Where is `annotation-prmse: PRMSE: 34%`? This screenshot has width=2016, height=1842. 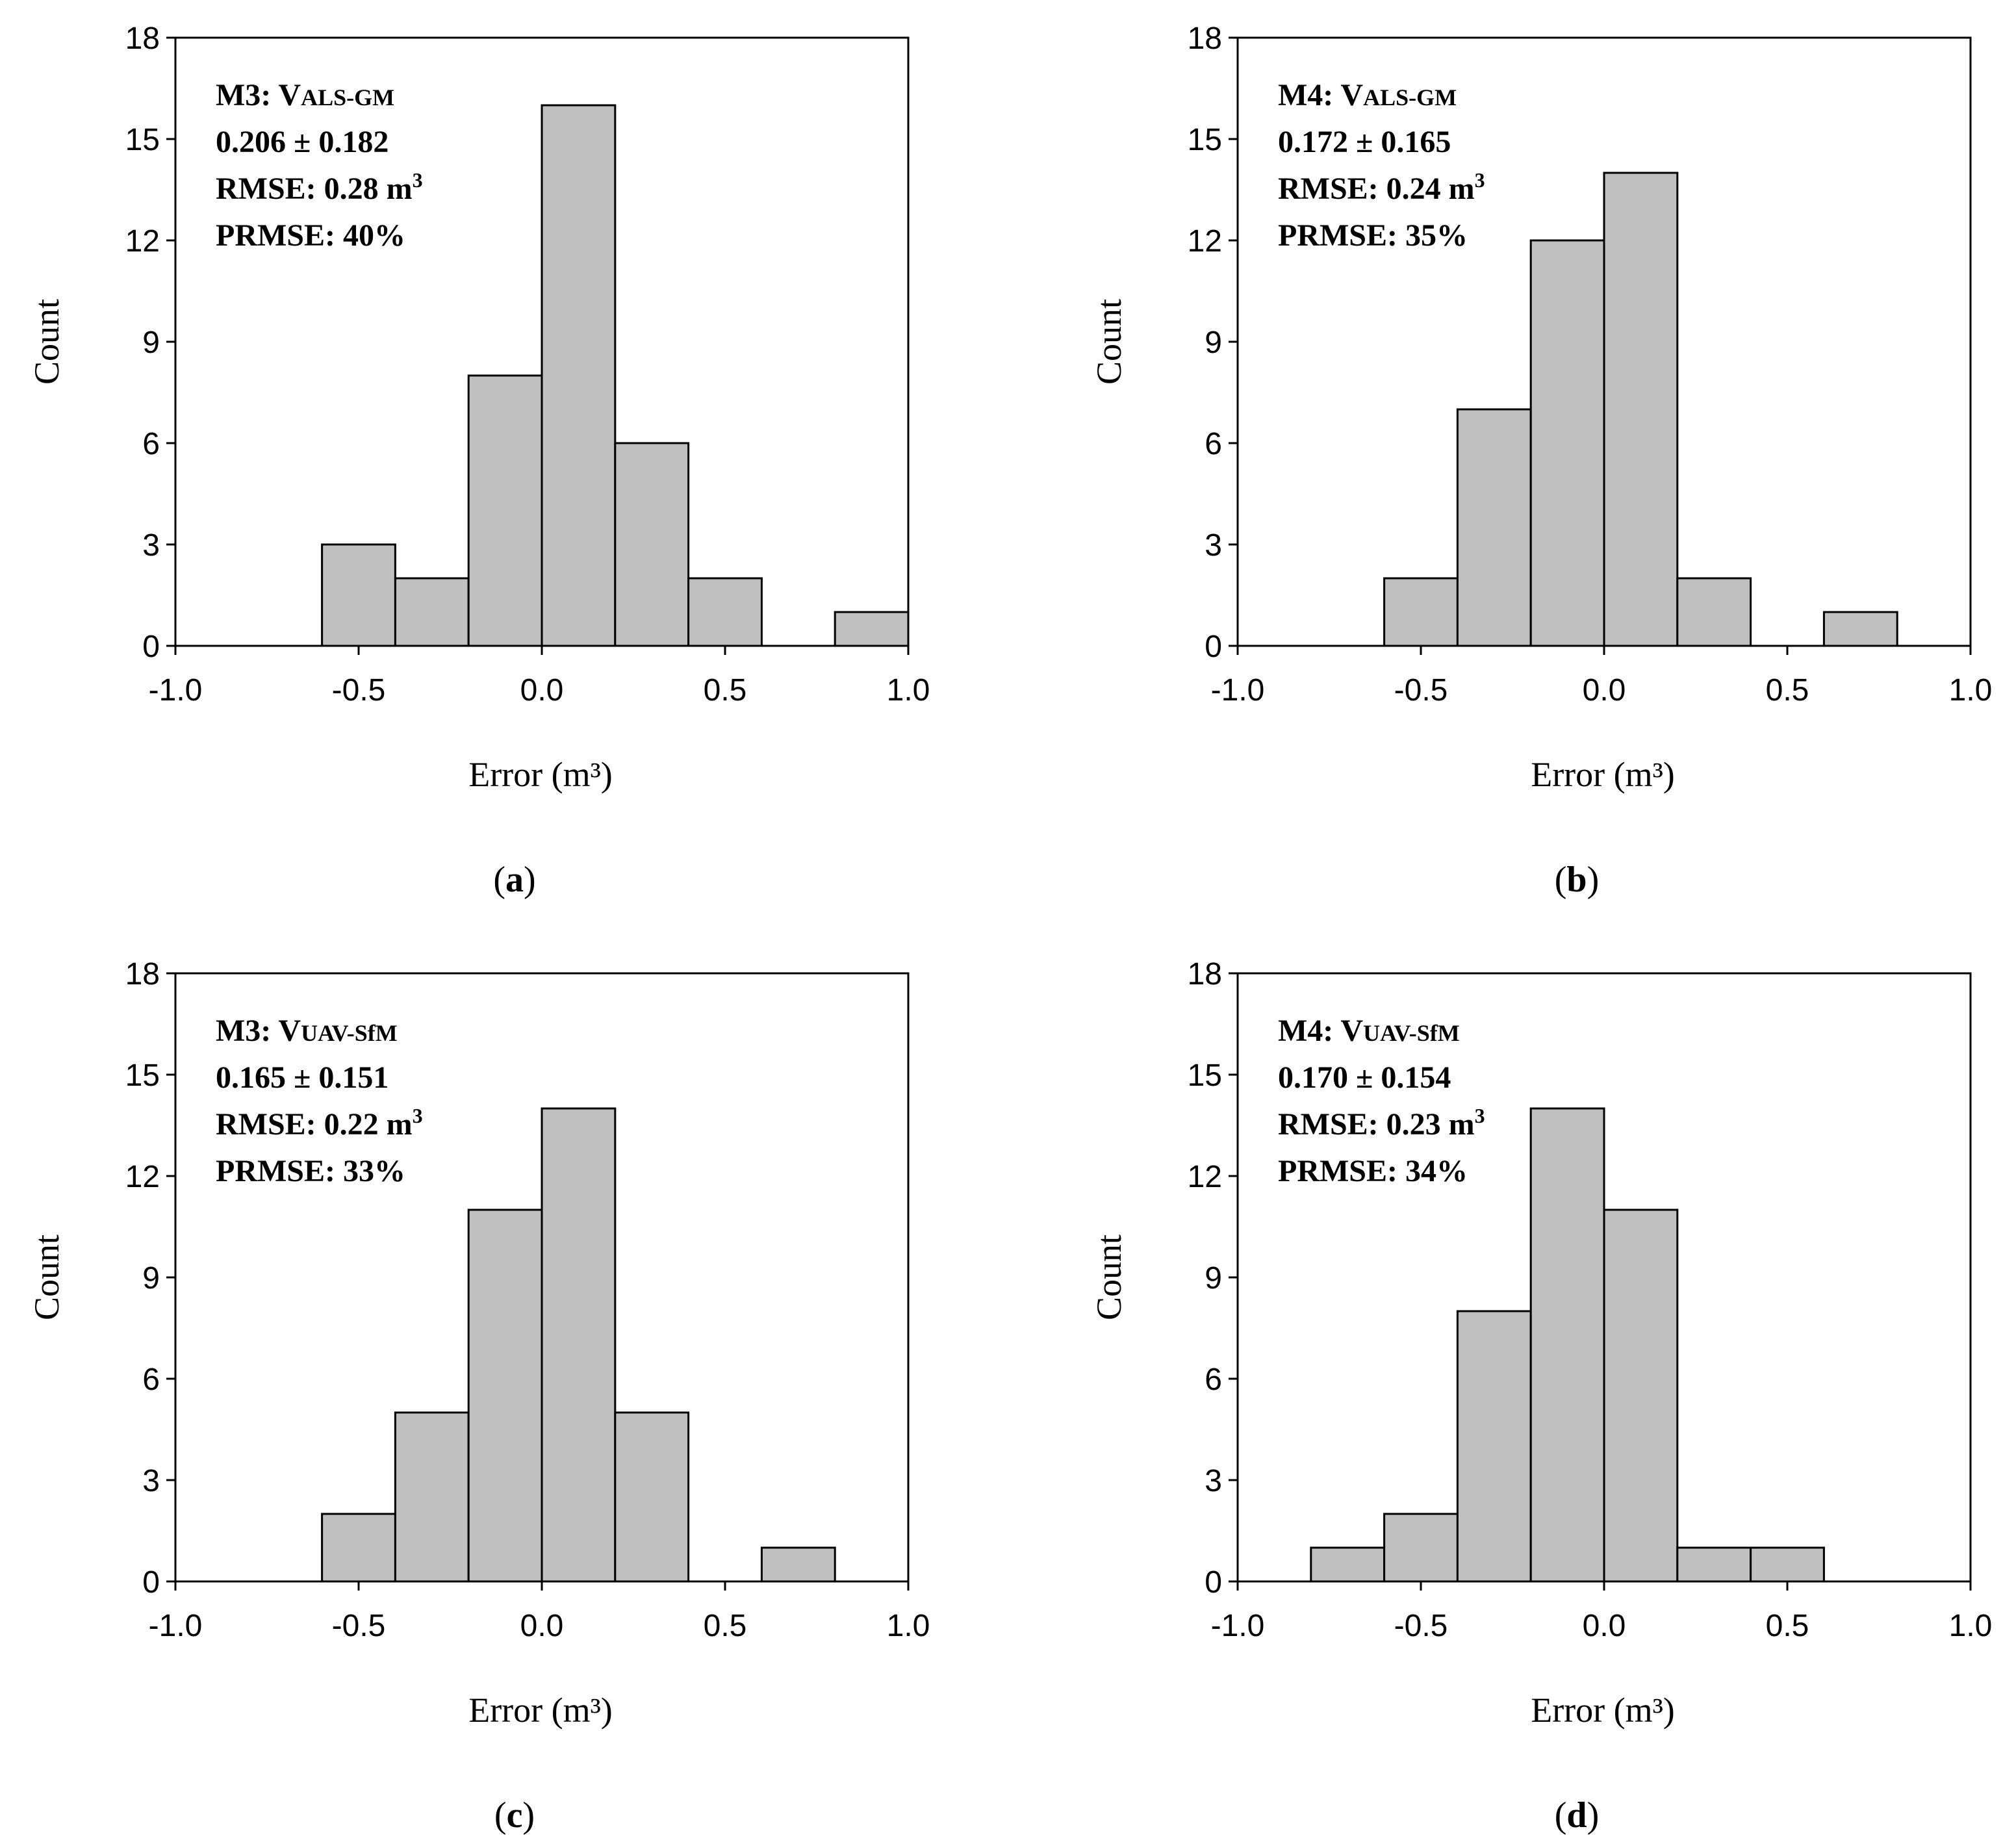
annotation-prmse: PRMSE: 34% is located at coordinates (1373, 1171).